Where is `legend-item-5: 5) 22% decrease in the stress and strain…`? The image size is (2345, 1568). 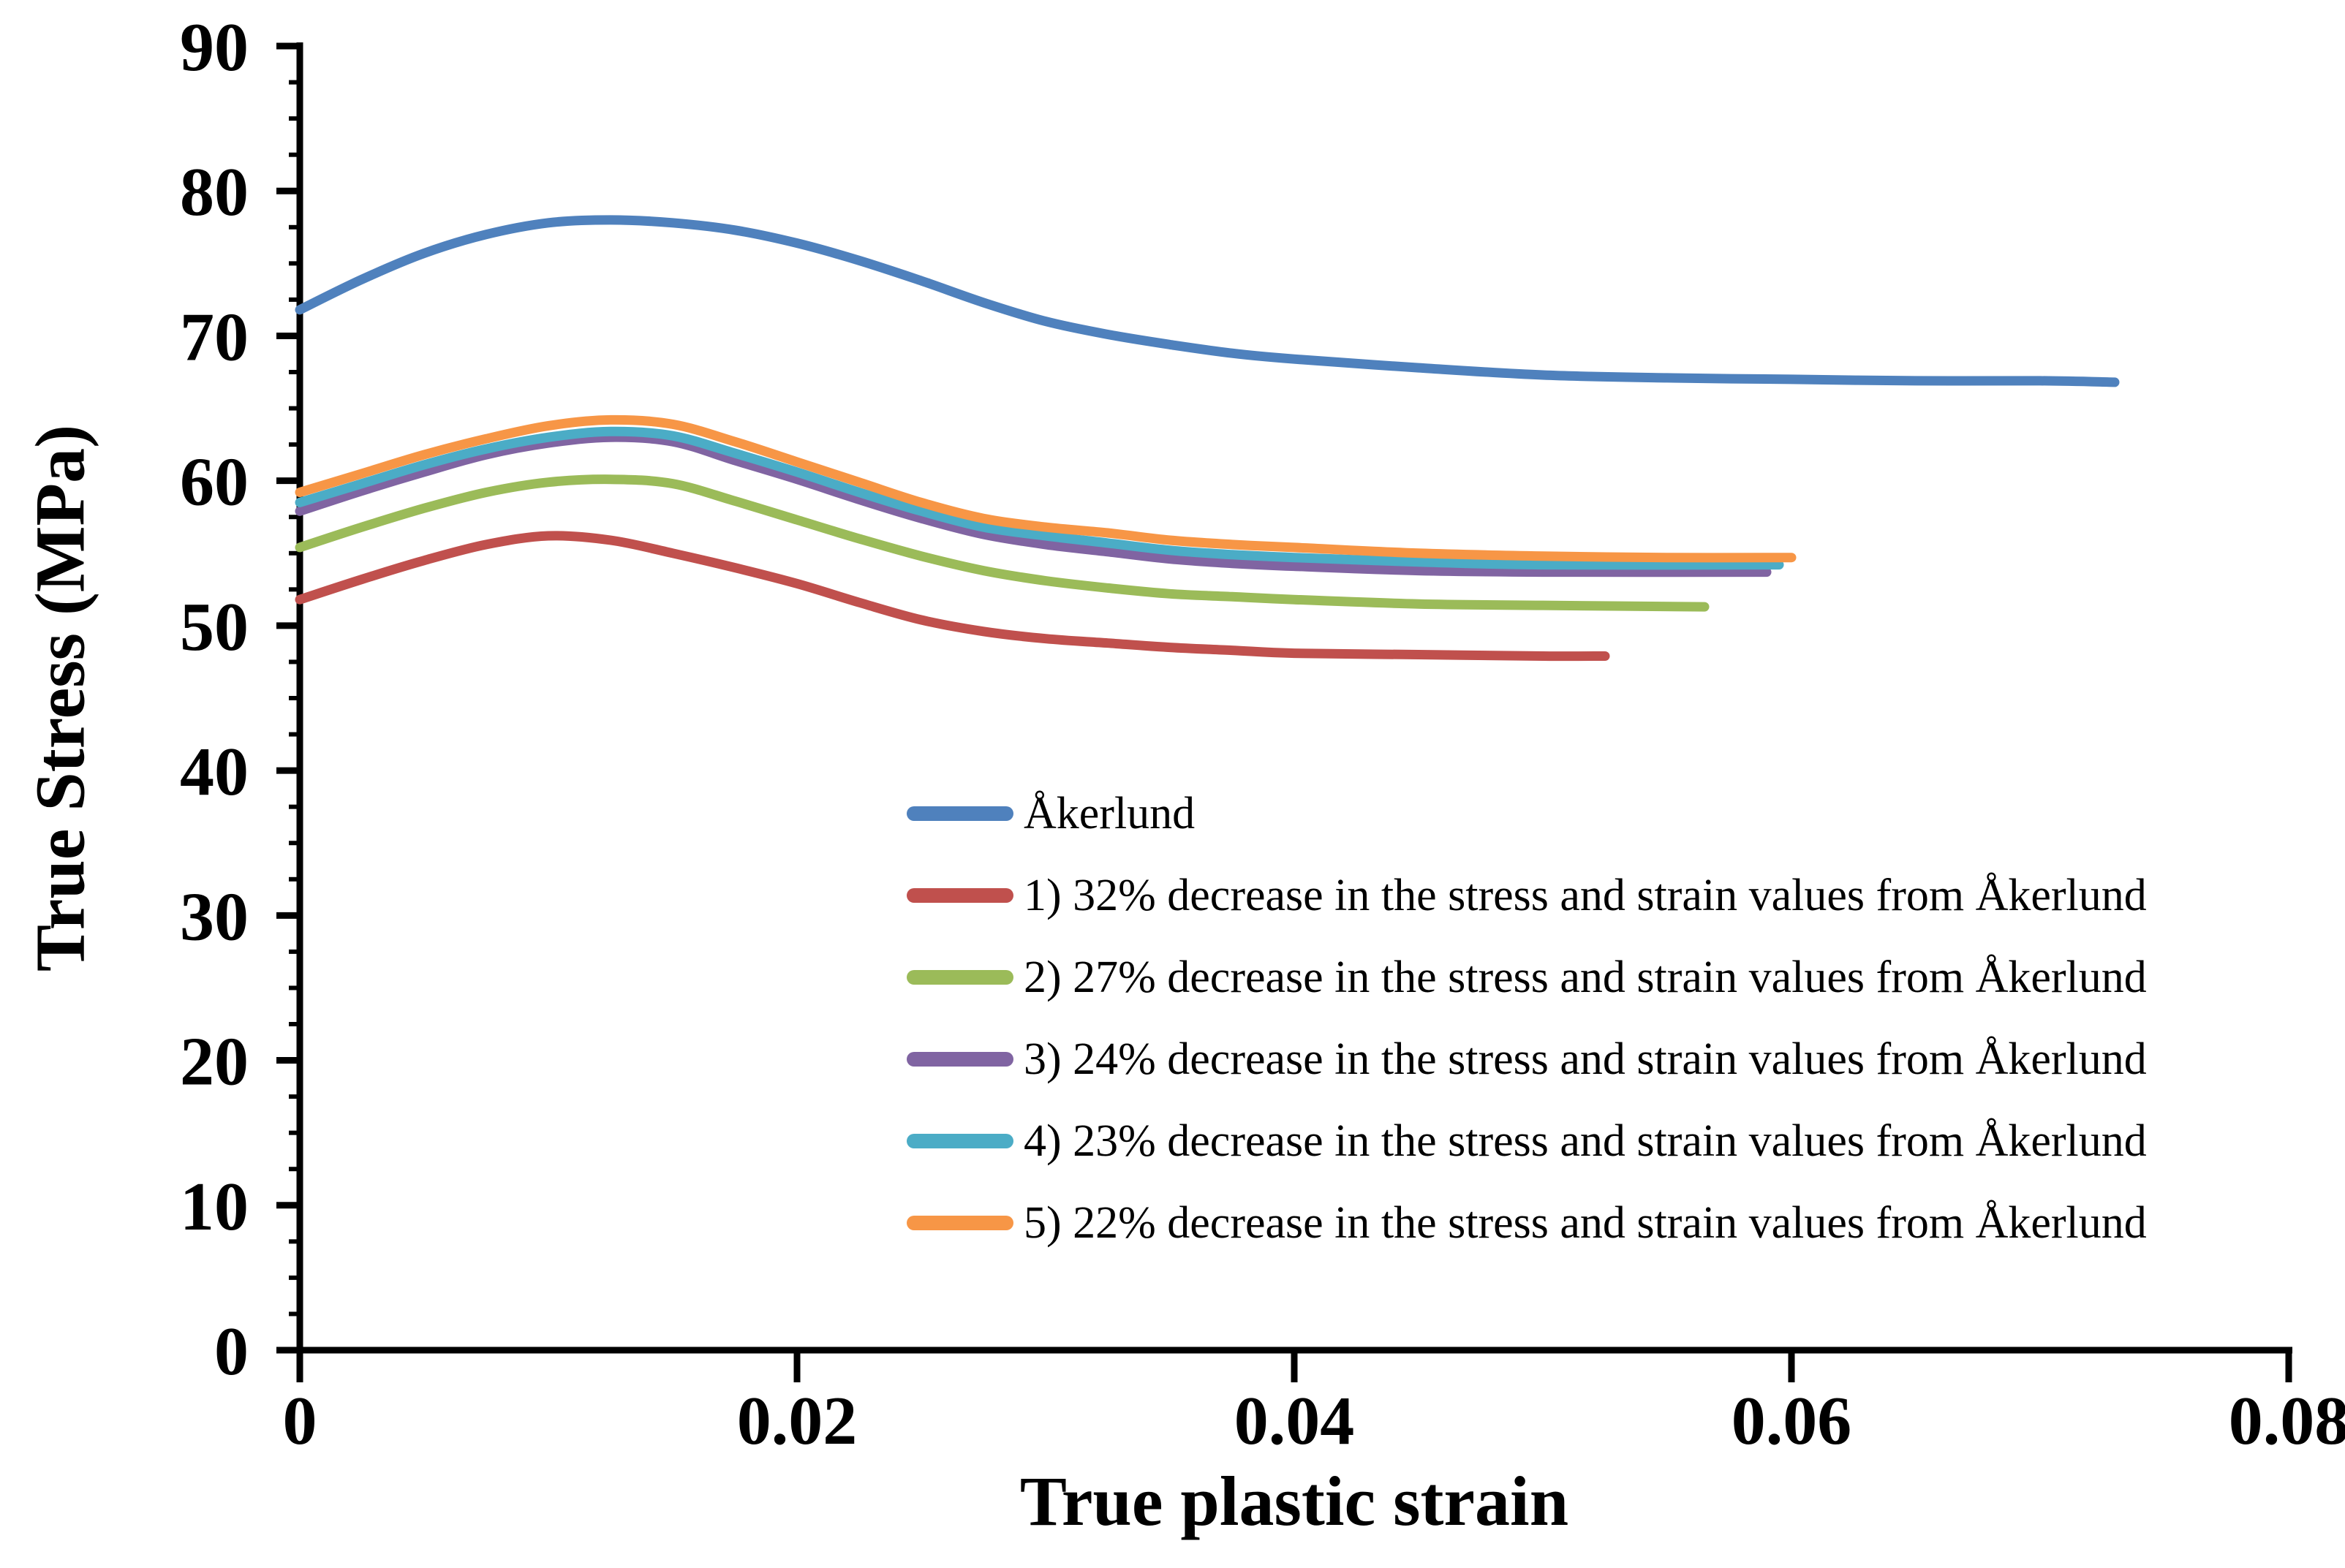
legend-item-5: 5) 22% decrease in the stress and strain… is located at coordinates (1527, 1223).